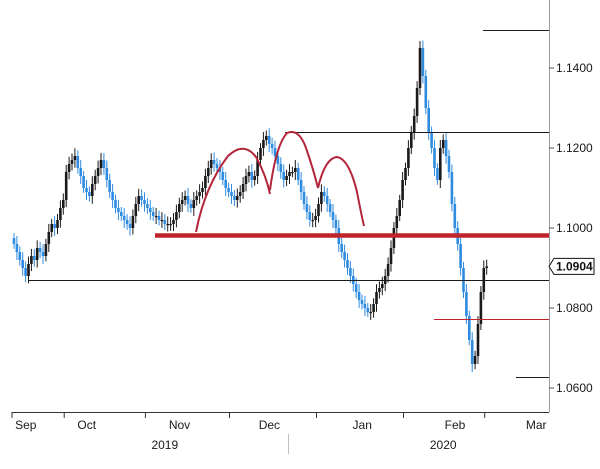 The height and width of the screenshot is (469, 600). What do you see at coordinates (294, 161) in the screenshot?
I see `head-arc` at bounding box center [294, 161].